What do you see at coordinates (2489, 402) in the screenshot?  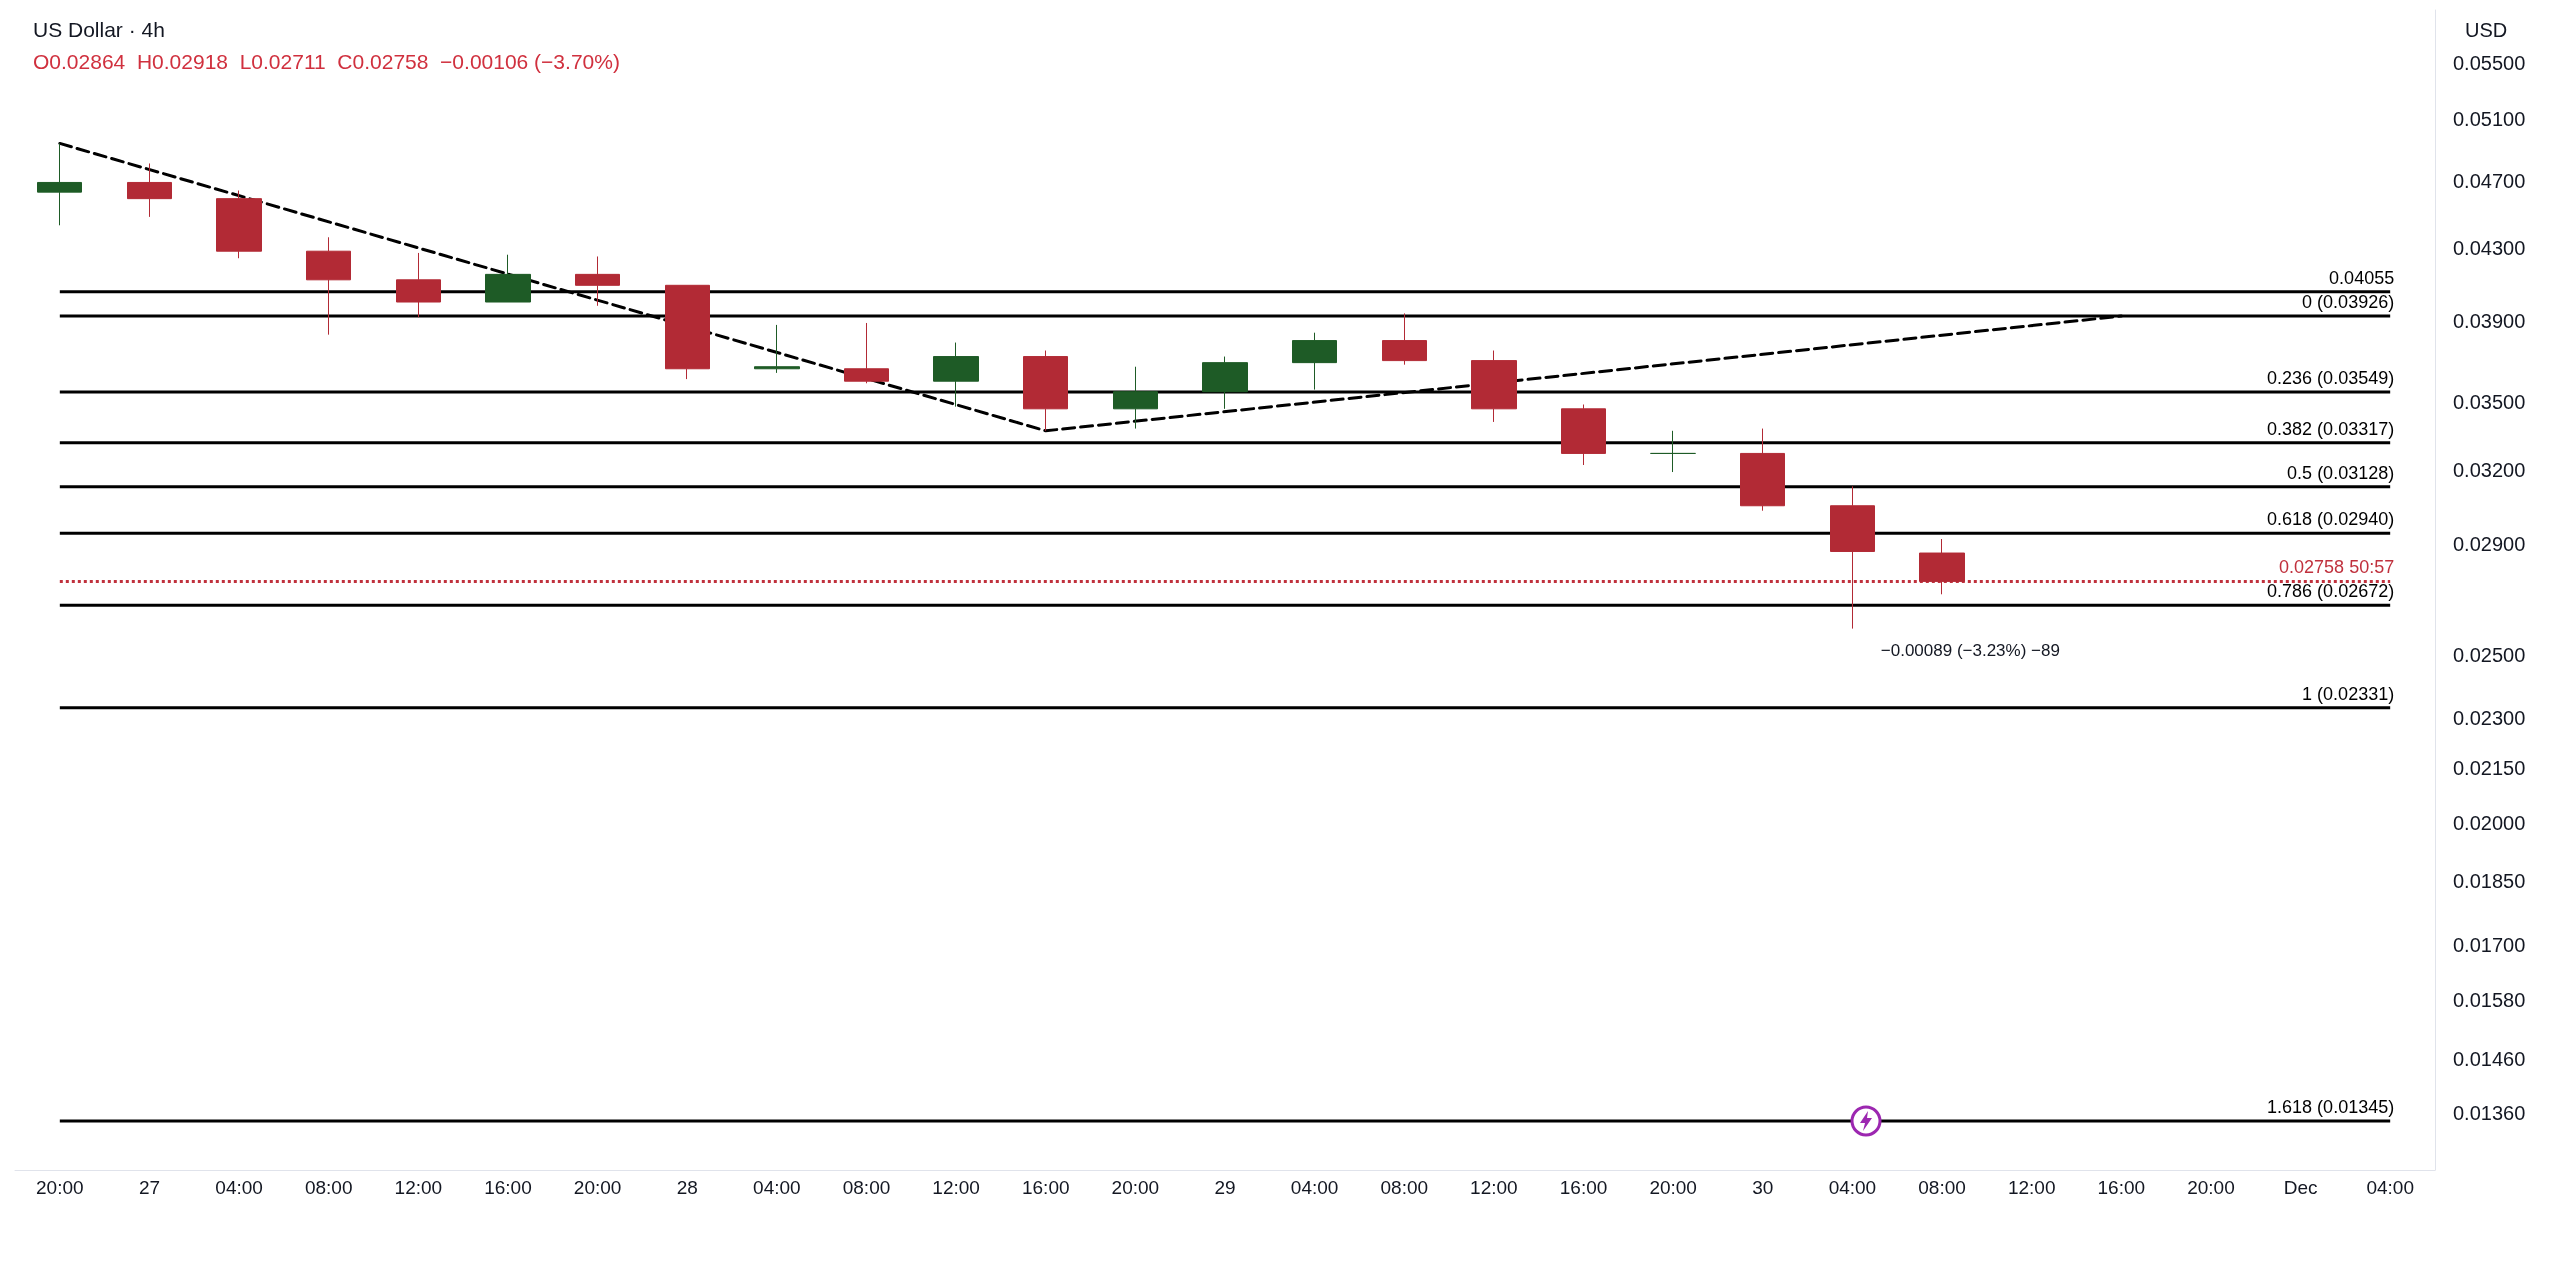 I see `y-tick-label: 0.03500` at bounding box center [2489, 402].